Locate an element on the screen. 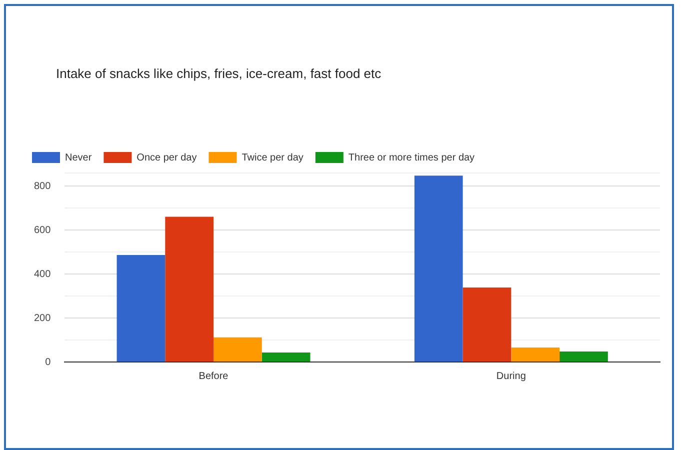 This screenshot has height=450, width=682. legend-label: Twice per day is located at coordinates (273, 158).